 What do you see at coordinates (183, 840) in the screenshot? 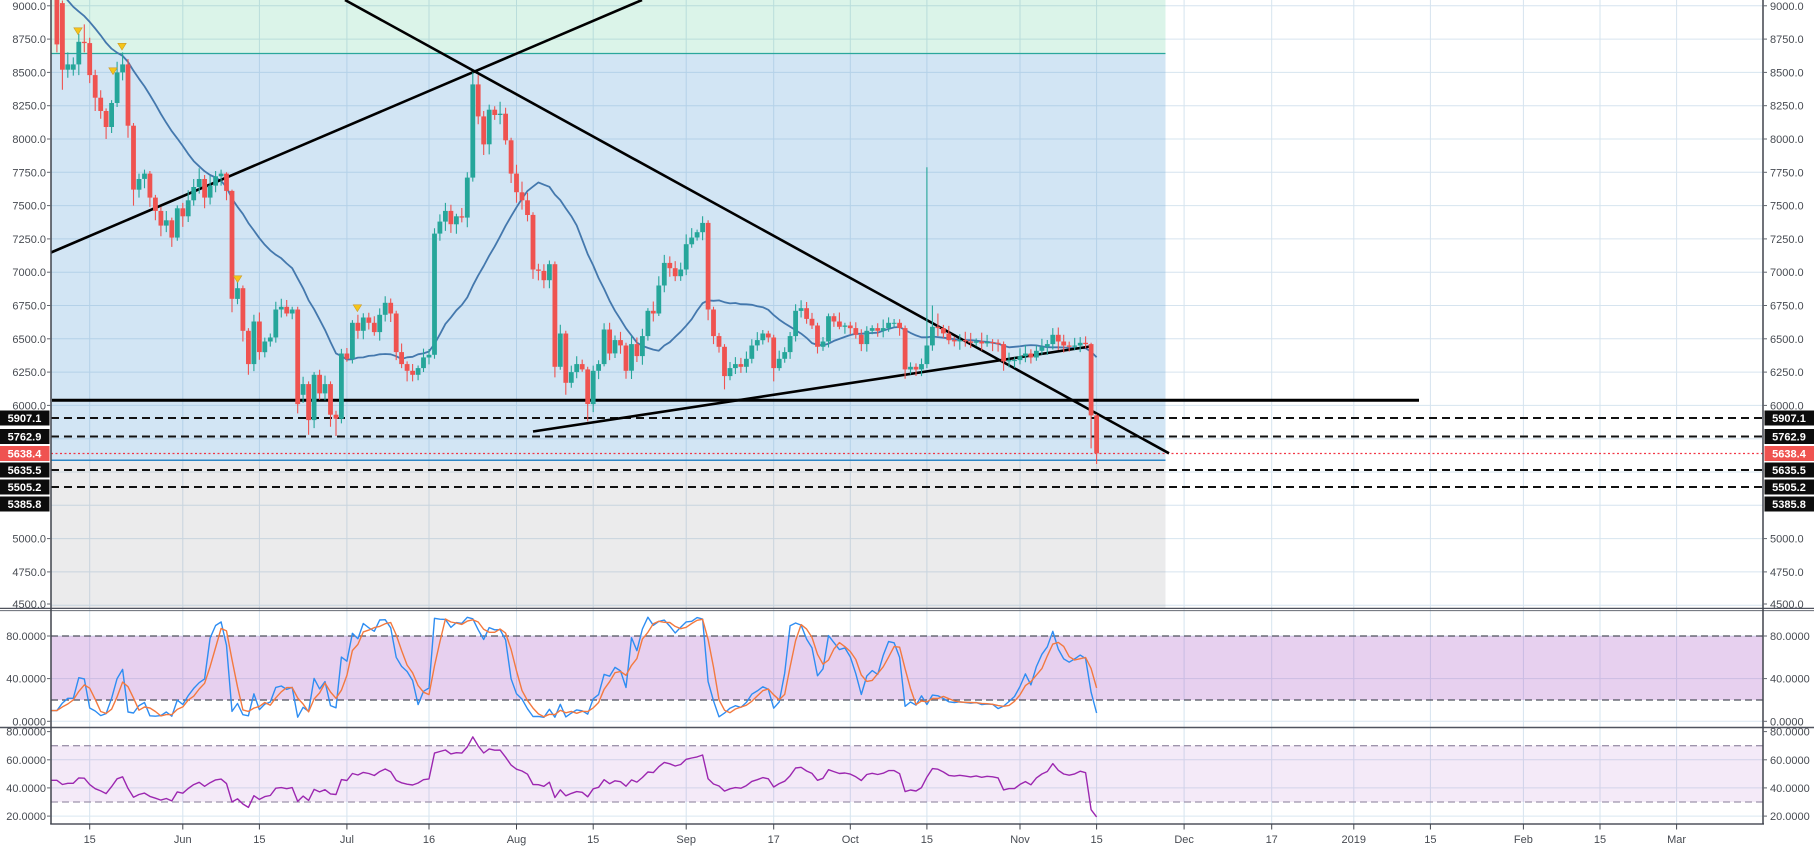
I see `svg-text: Jun` at bounding box center [183, 840].